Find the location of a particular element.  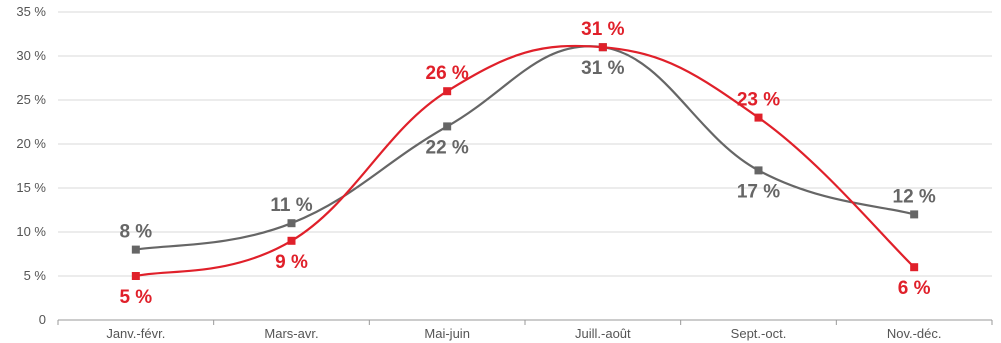

series-1-data-label: 6 % is located at coordinates (914, 288).